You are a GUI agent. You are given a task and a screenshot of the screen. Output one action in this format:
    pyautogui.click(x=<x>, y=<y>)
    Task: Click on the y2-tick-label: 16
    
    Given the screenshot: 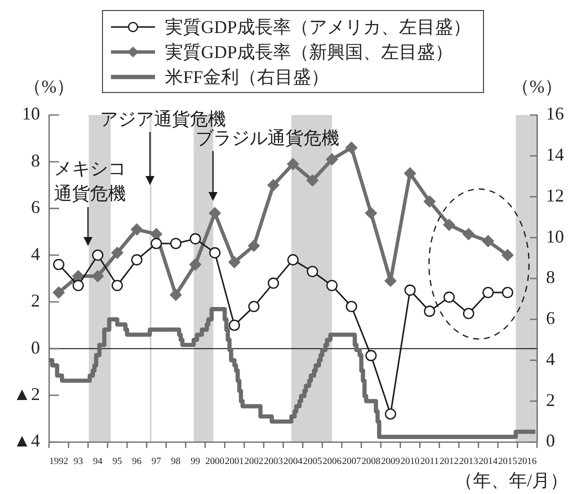 What is the action you would take?
    pyautogui.click(x=555, y=114)
    